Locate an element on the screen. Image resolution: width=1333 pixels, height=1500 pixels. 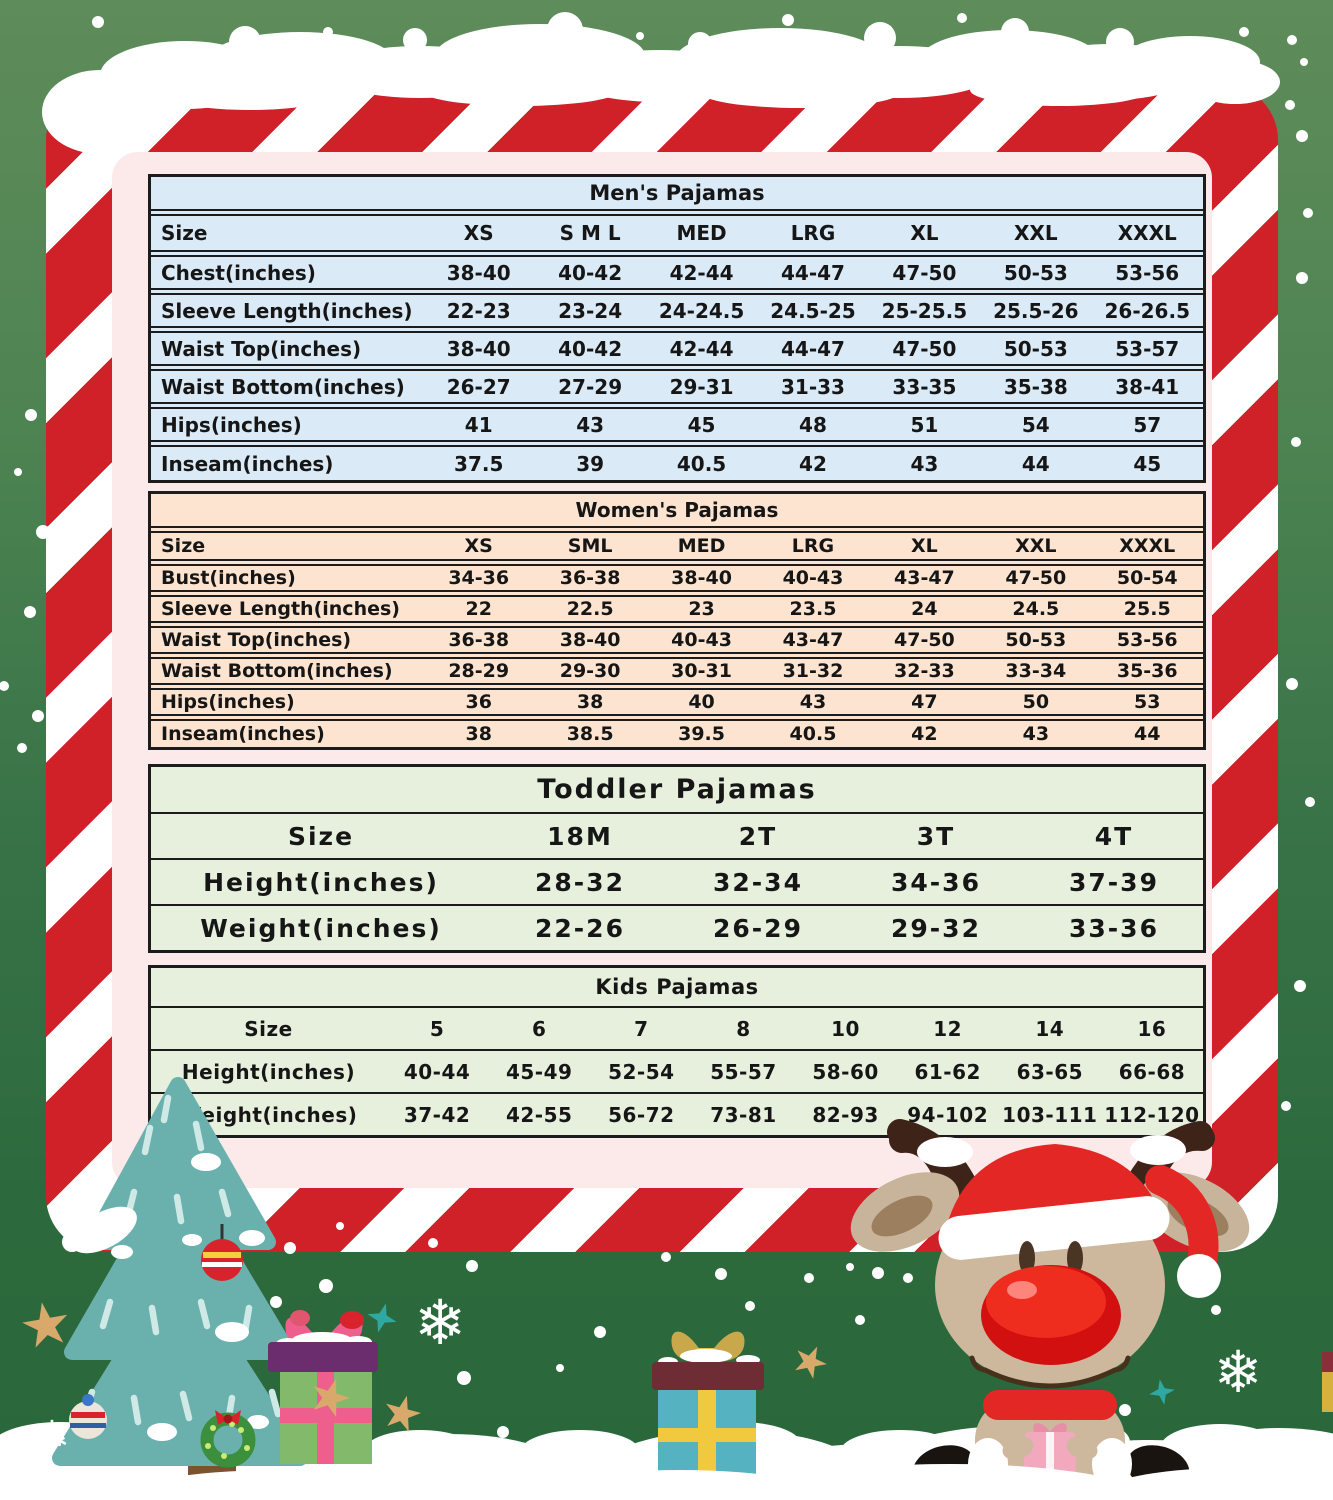
cell-value: 112-120 is located at coordinates (1152, 1114).